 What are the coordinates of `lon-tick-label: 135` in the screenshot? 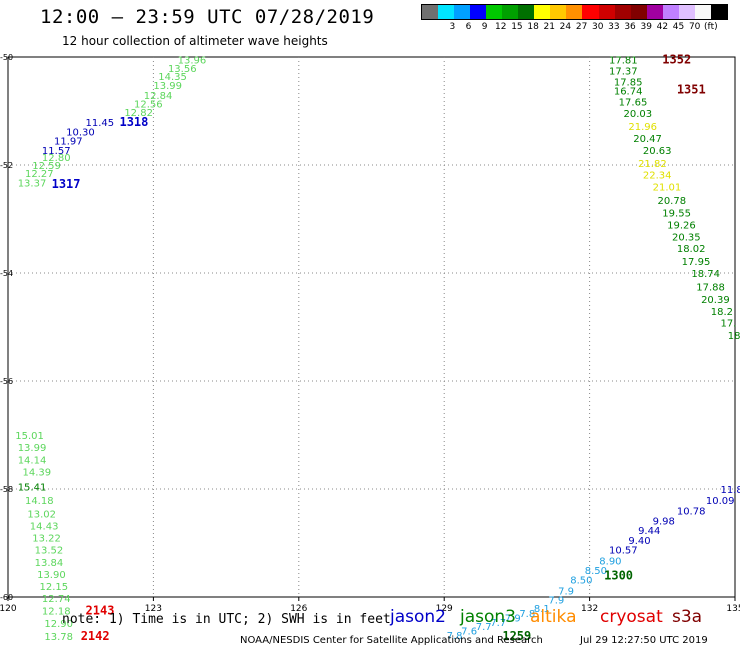 It's located at (733, 609).